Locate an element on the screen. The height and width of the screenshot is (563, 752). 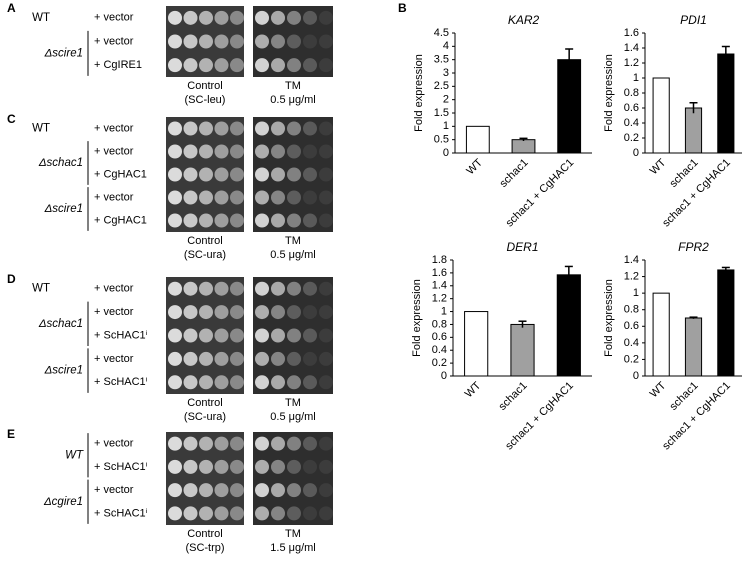
plate-caption: 0.5 μg/ml is located at coordinates (292, 255).